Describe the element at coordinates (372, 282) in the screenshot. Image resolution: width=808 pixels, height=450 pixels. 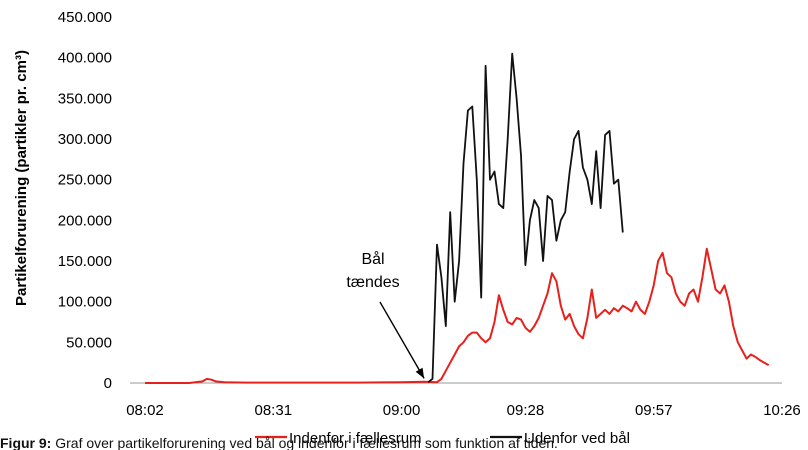
I see `annotation-line-2: tændes` at that location.